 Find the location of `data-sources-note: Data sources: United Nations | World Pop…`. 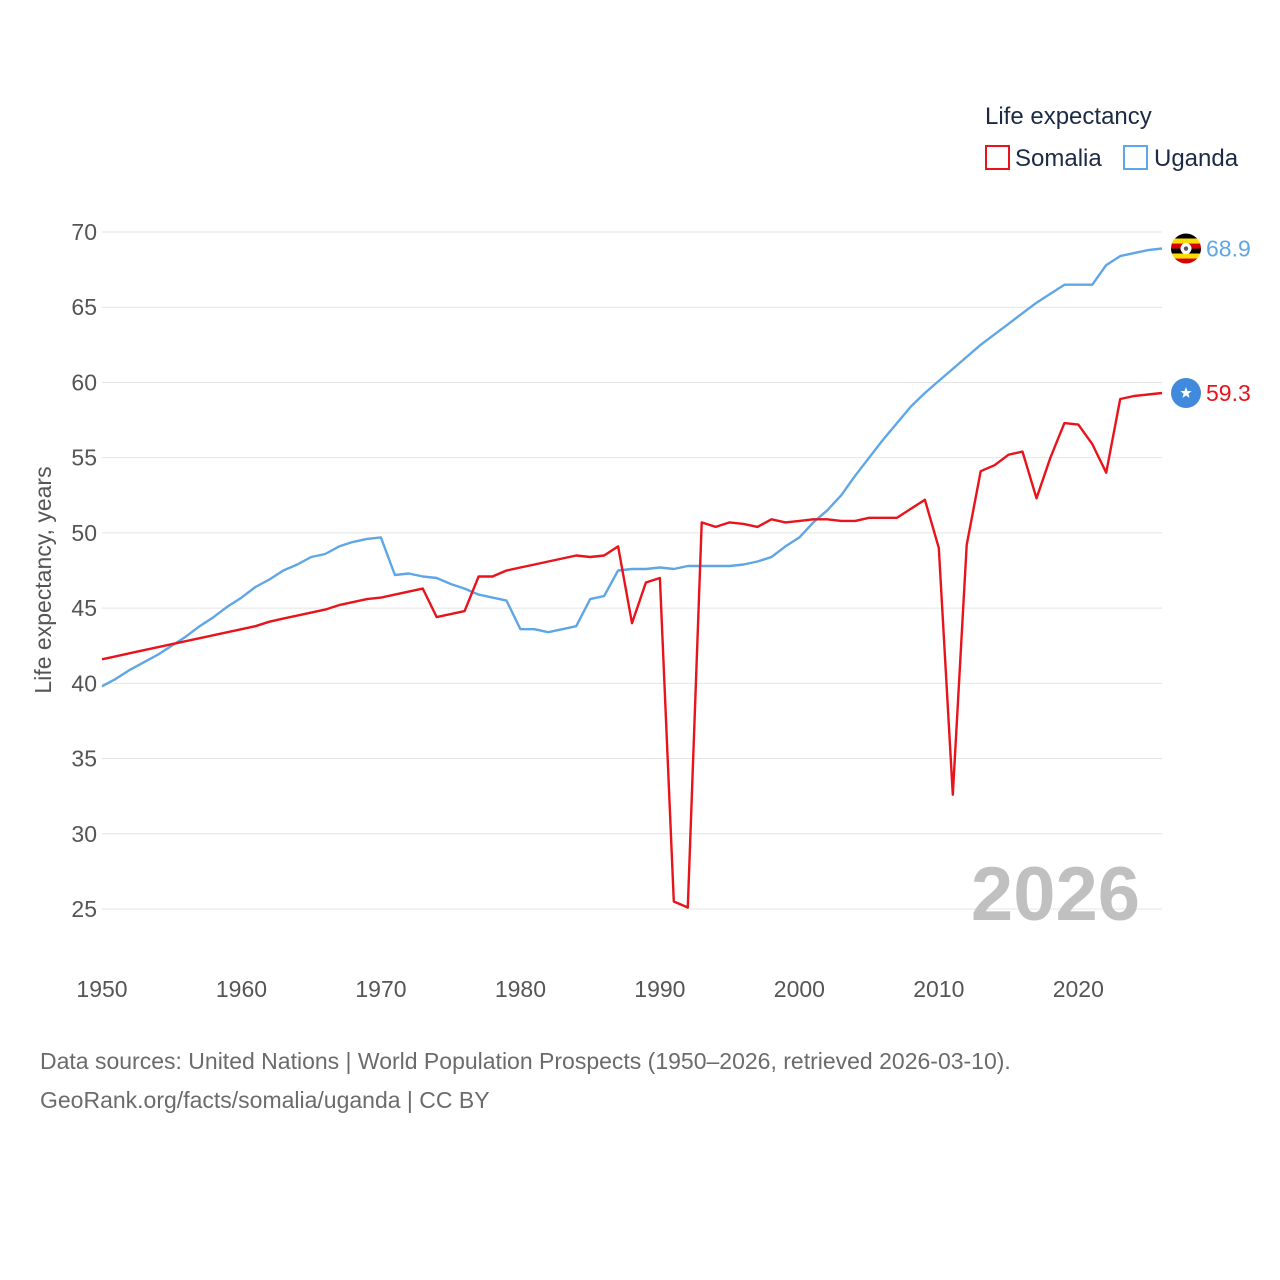

data-sources-note: Data sources: United Nations | World Pop… is located at coordinates (525, 1061).